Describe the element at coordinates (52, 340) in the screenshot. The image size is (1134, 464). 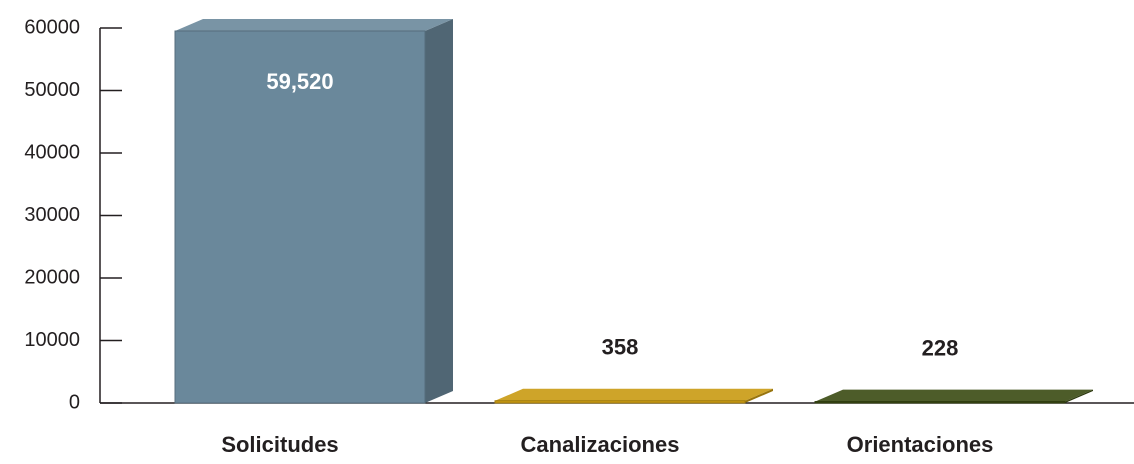
I see `y-tick-label: 10000` at that location.